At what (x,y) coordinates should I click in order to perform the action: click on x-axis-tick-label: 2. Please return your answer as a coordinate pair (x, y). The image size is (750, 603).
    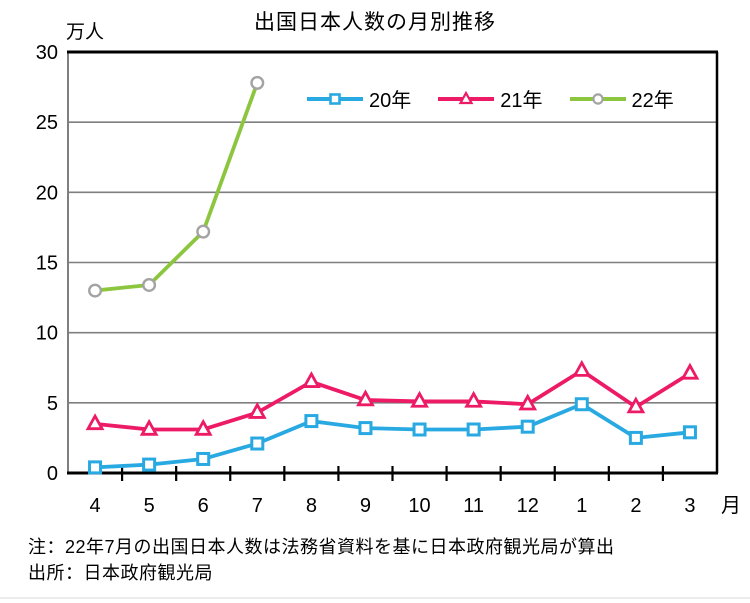
    Looking at the image, I should click on (635, 506).